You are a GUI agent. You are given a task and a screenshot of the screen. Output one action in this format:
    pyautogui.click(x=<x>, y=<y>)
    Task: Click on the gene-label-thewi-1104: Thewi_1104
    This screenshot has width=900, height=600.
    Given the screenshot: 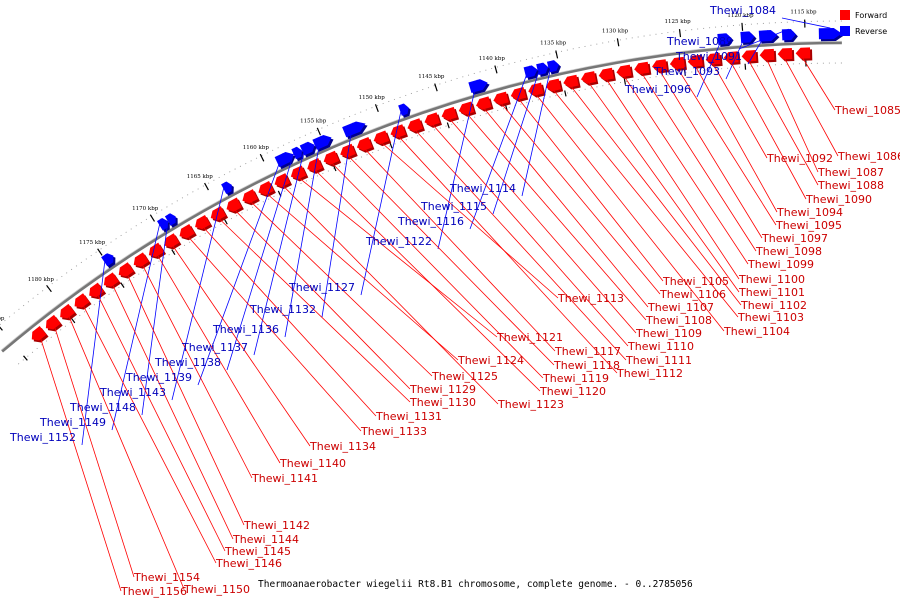 What is the action you would take?
    pyautogui.click(x=756, y=331)
    